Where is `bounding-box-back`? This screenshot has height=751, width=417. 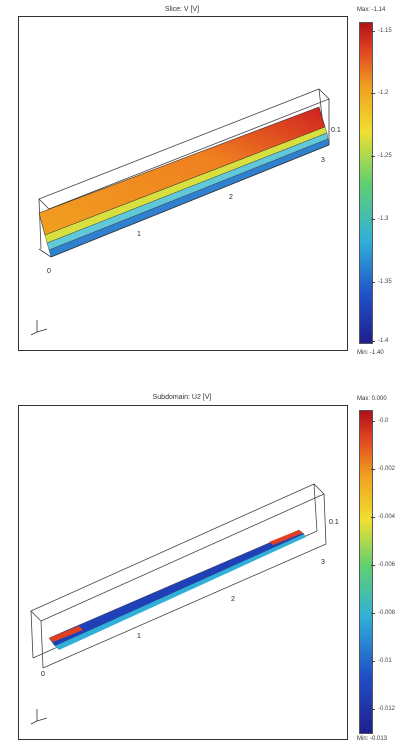
bounding-box-back is located at coordinates (177, 552).